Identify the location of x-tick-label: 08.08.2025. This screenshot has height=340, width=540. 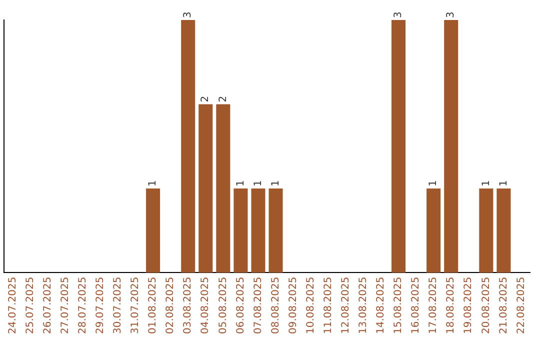
(276, 305).